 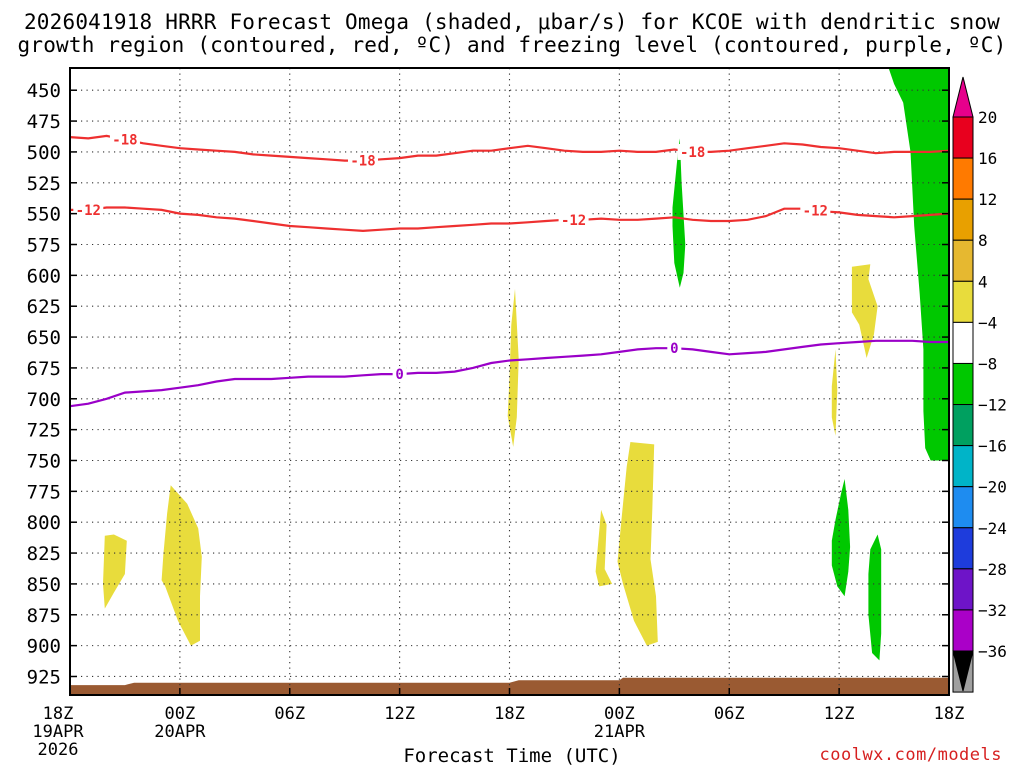 I want to click on dgz-contour-1-label-1: -12, so click(x=573, y=221).